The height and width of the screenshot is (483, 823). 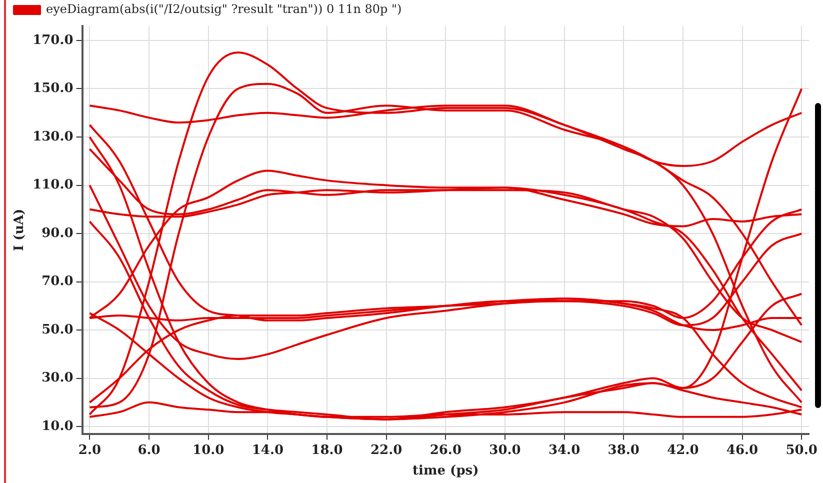 I want to click on x-tick-label: 42.0, so click(x=683, y=450).